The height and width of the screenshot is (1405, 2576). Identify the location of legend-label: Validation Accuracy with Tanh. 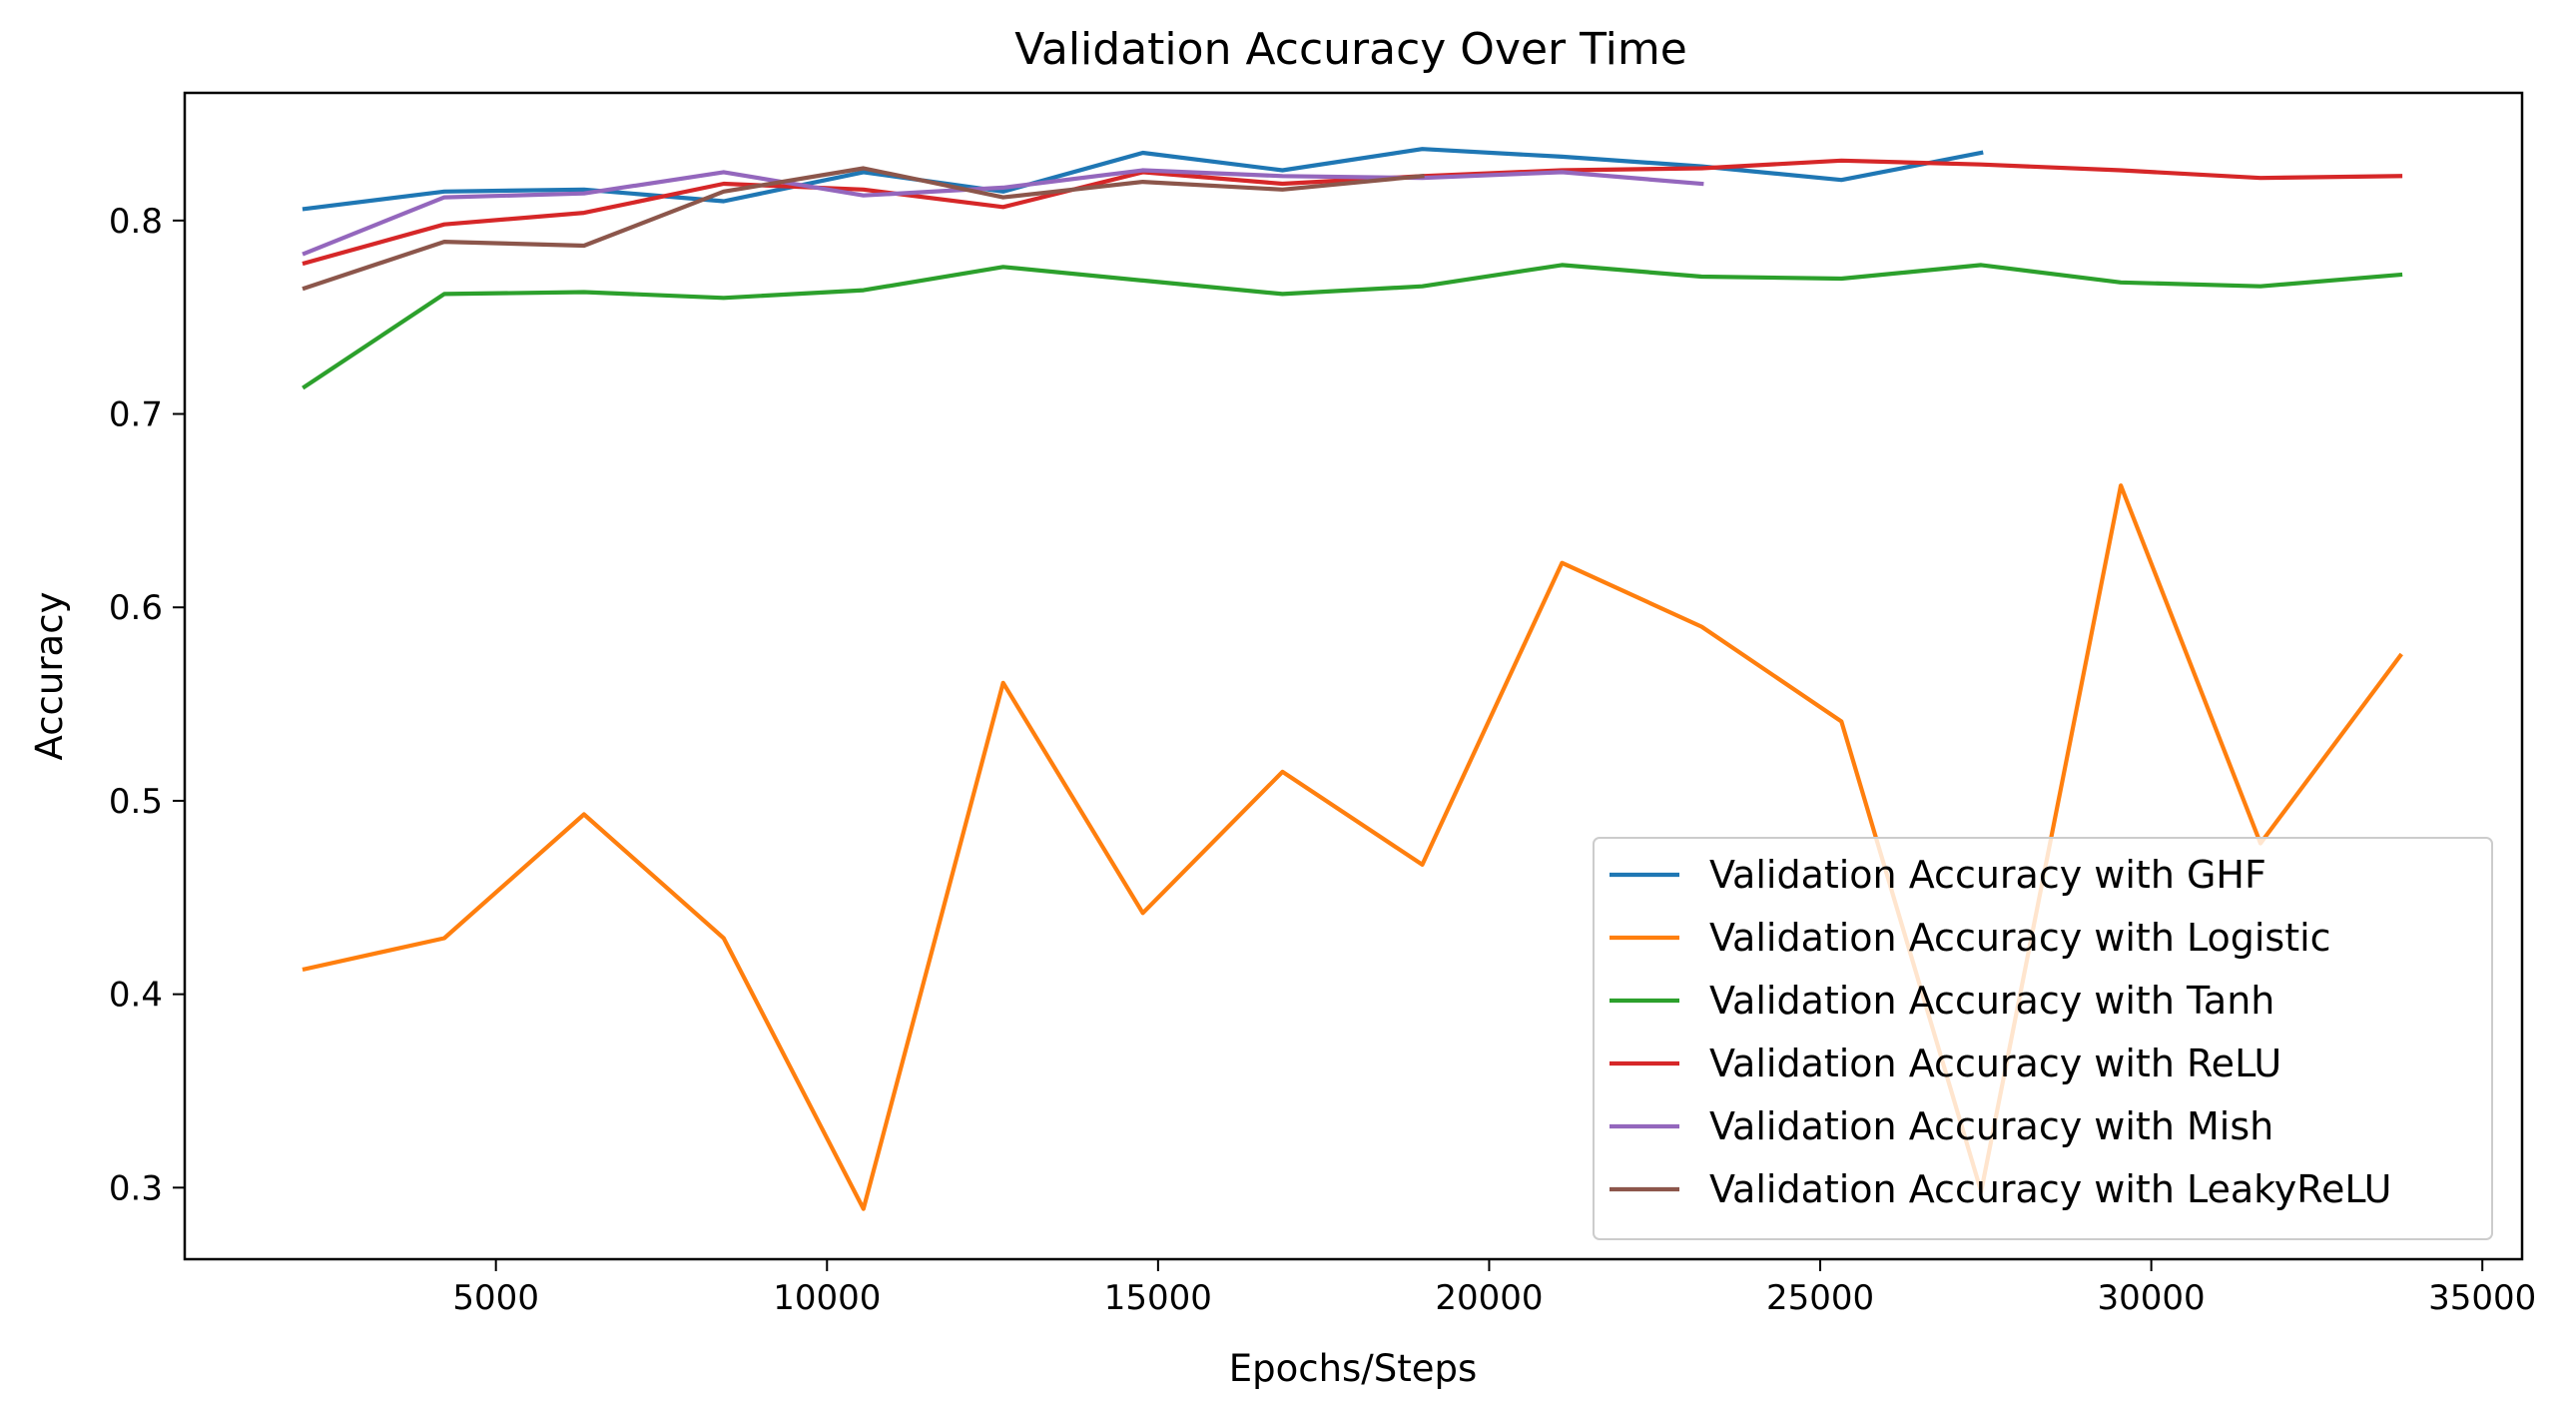
(1991, 1001).